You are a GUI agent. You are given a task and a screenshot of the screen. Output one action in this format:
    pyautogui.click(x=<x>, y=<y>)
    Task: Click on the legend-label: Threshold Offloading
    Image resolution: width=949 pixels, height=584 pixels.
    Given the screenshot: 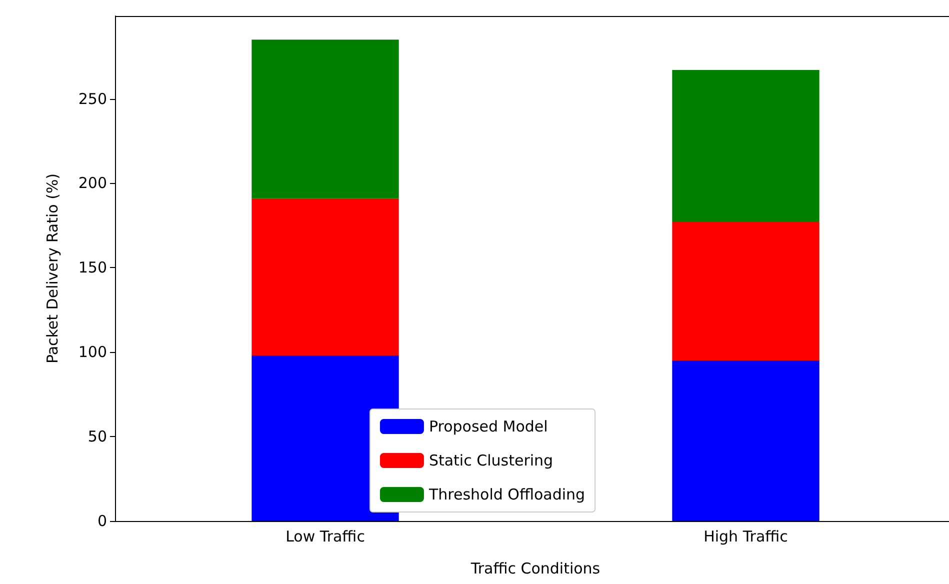 What is the action you would take?
    pyautogui.click(x=507, y=495)
    